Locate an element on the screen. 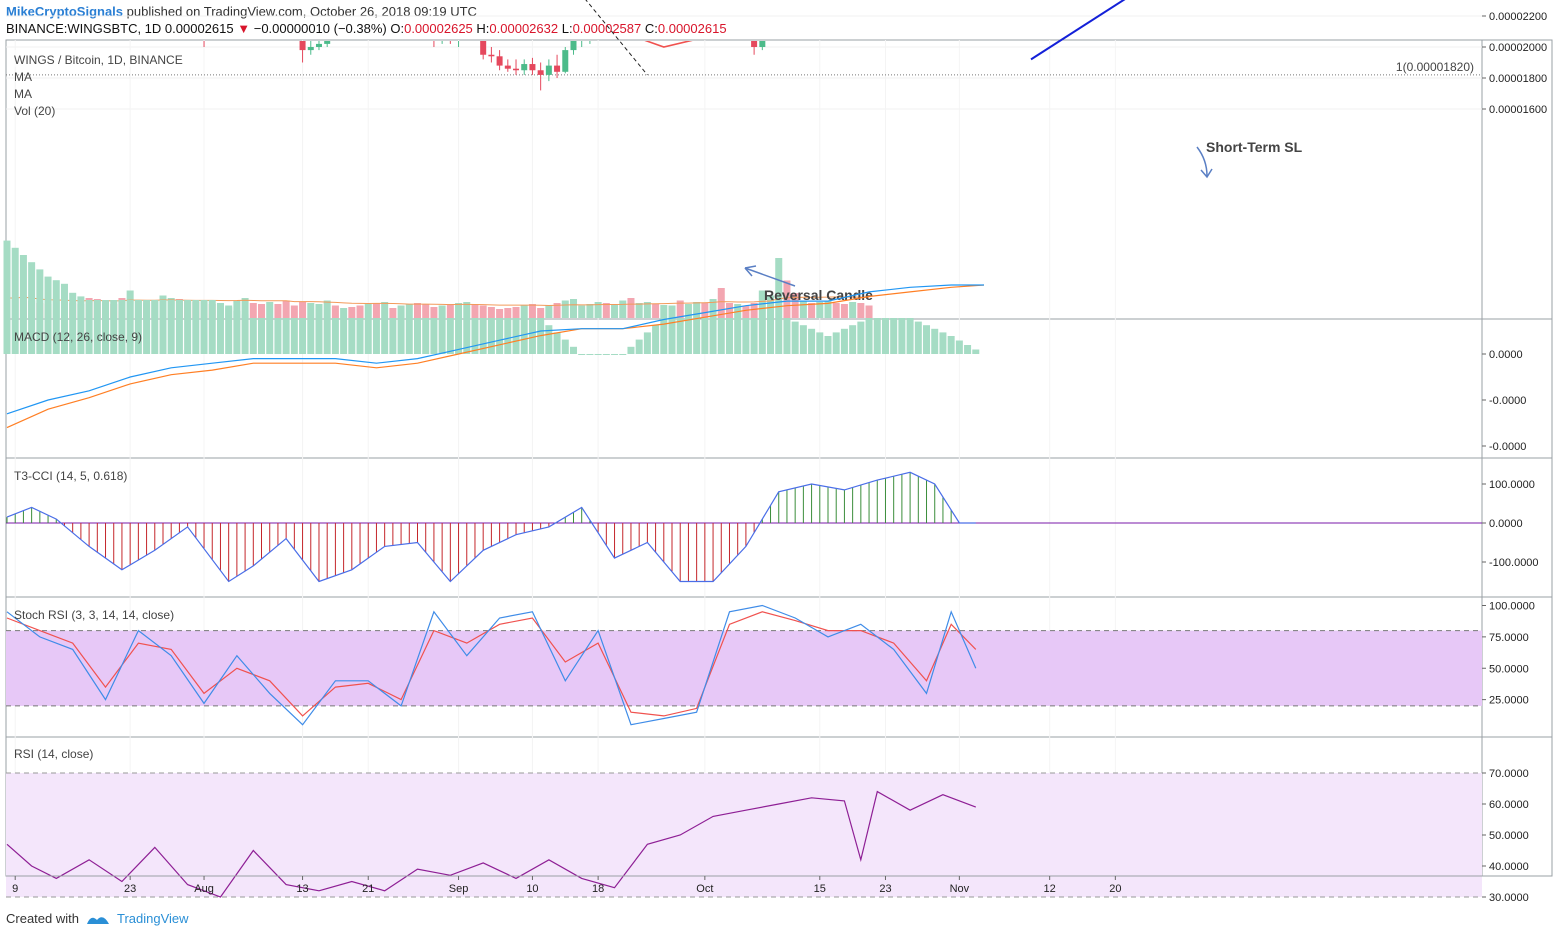 This screenshot has height=937, width=1560. annotations: Reversal Candle Short-Term SL is located at coordinates (944, 151).